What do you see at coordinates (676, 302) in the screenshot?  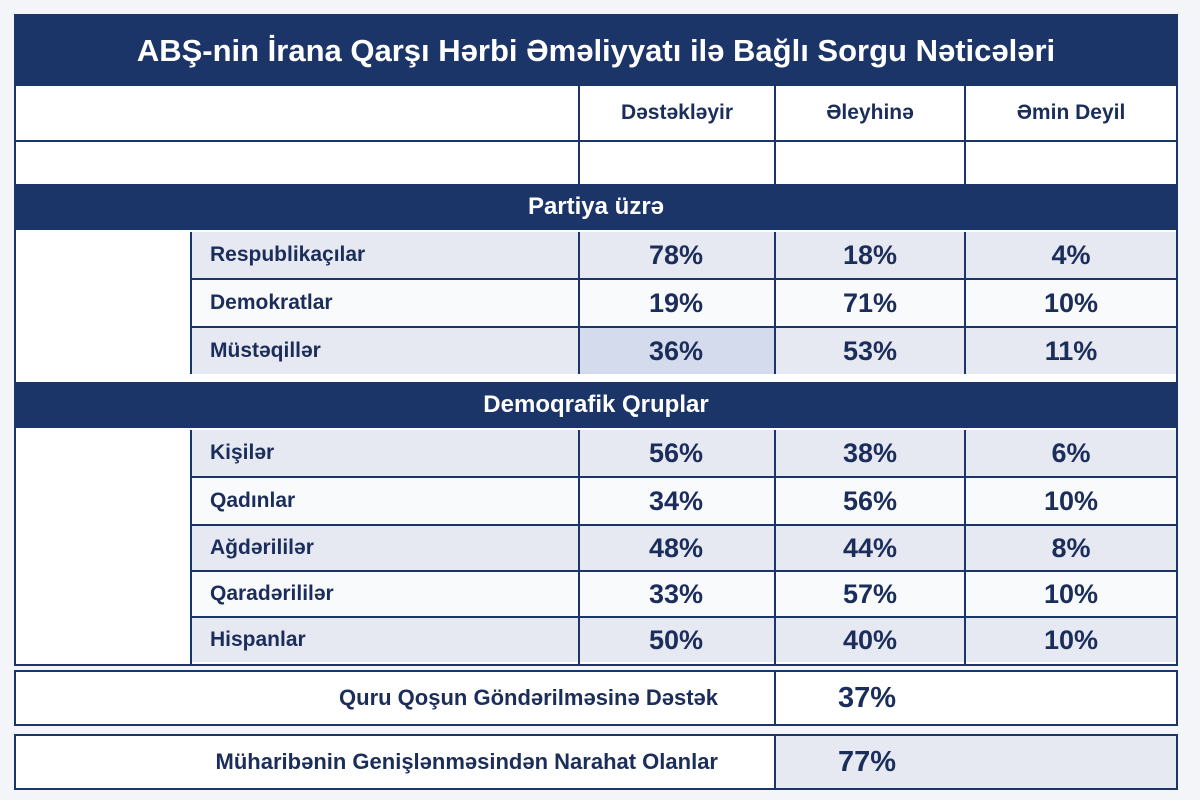 I see `value-support: 19%` at bounding box center [676, 302].